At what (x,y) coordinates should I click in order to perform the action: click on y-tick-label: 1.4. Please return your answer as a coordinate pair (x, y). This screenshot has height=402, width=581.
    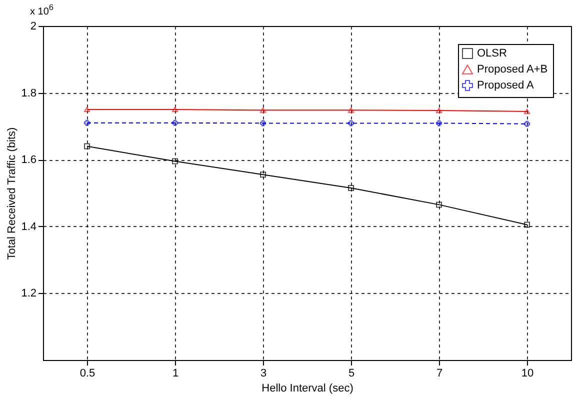
    Looking at the image, I should click on (28, 226).